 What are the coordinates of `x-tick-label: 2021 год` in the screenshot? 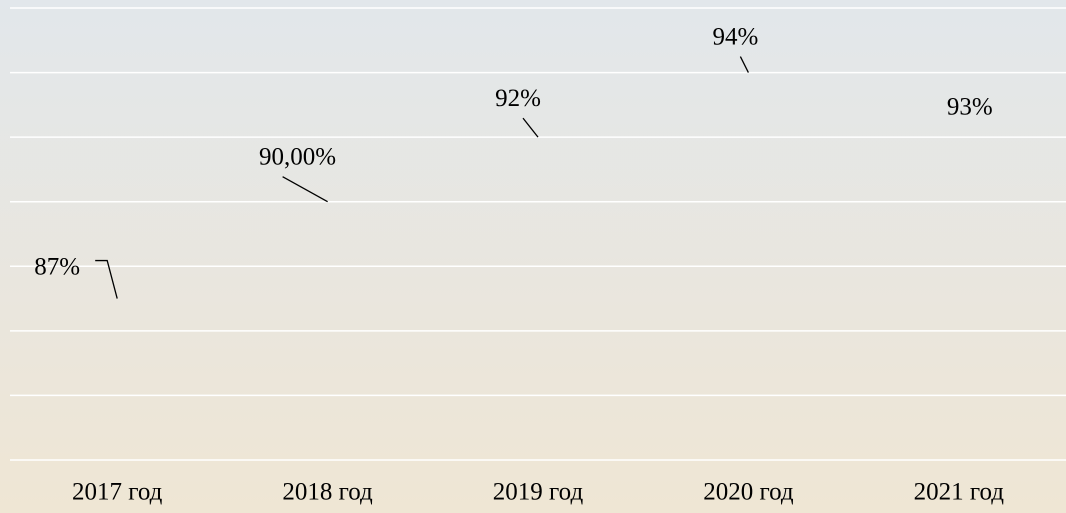 It's located at (959, 492).